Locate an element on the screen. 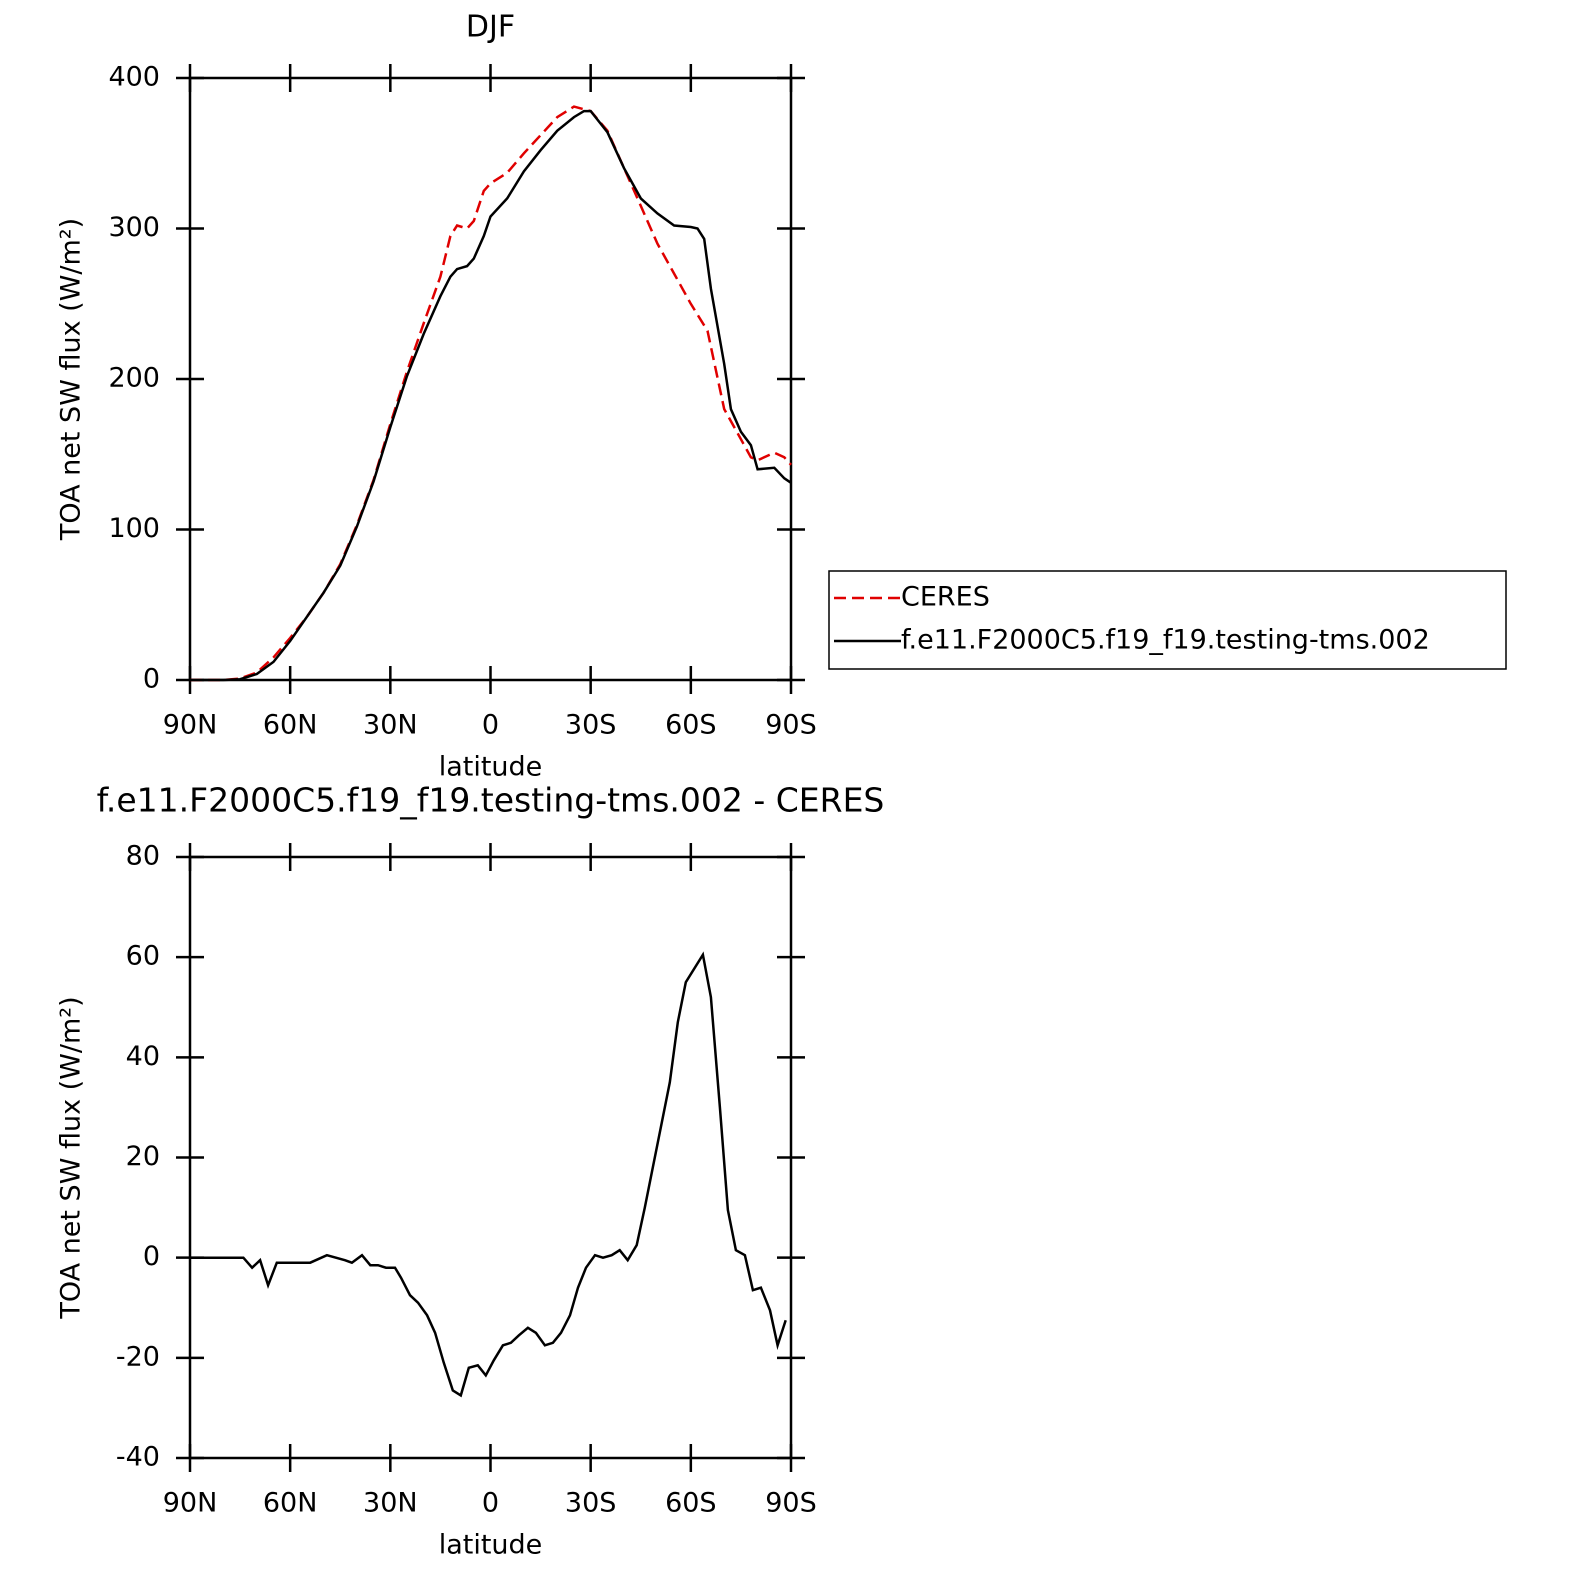 Image resolution: width=1577 pixels, height=1581 pixels. y-tick-label: 400 is located at coordinates (134, 77).